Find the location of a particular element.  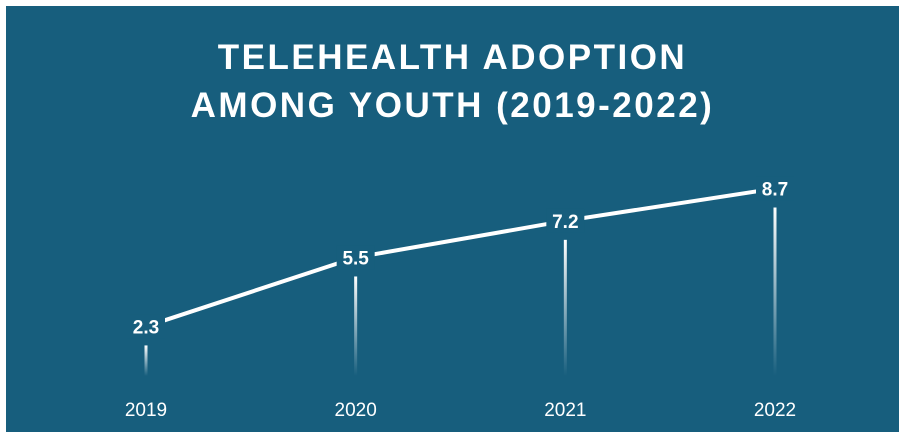

data-label: 7.2 is located at coordinates (565, 222).